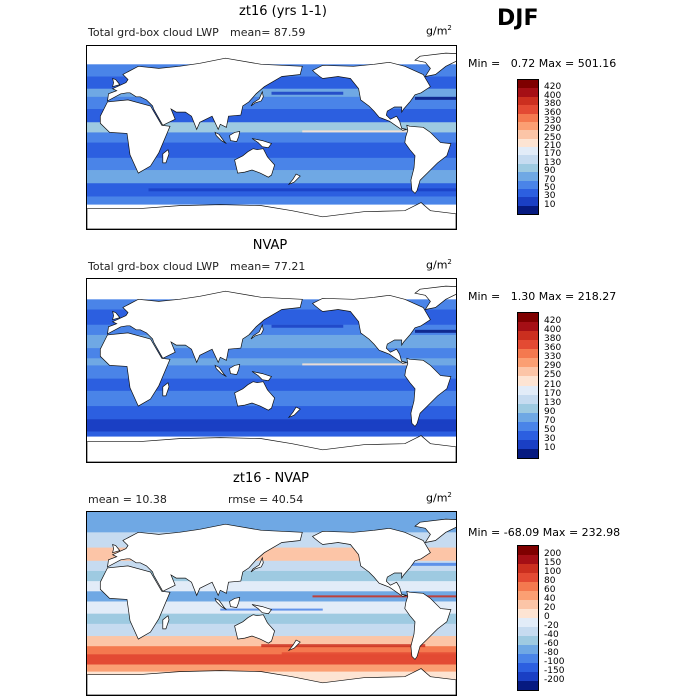  What do you see at coordinates (127, 499) in the screenshot?
I see `panel-mean: mean = 10.38` at bounding box center [127, 499].